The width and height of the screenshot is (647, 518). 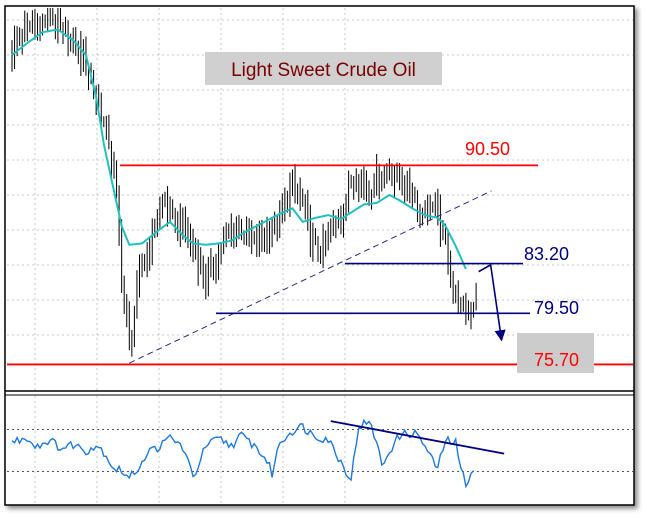 I want to click on indicator-line, so click(x=243, y=453).